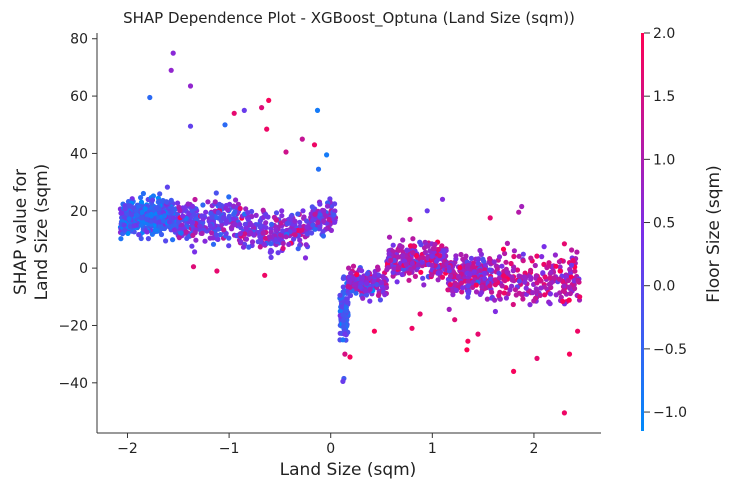  I want to click on y-axis-ticks: −40 −20 0 20 40 60 80, so click(77, 212).